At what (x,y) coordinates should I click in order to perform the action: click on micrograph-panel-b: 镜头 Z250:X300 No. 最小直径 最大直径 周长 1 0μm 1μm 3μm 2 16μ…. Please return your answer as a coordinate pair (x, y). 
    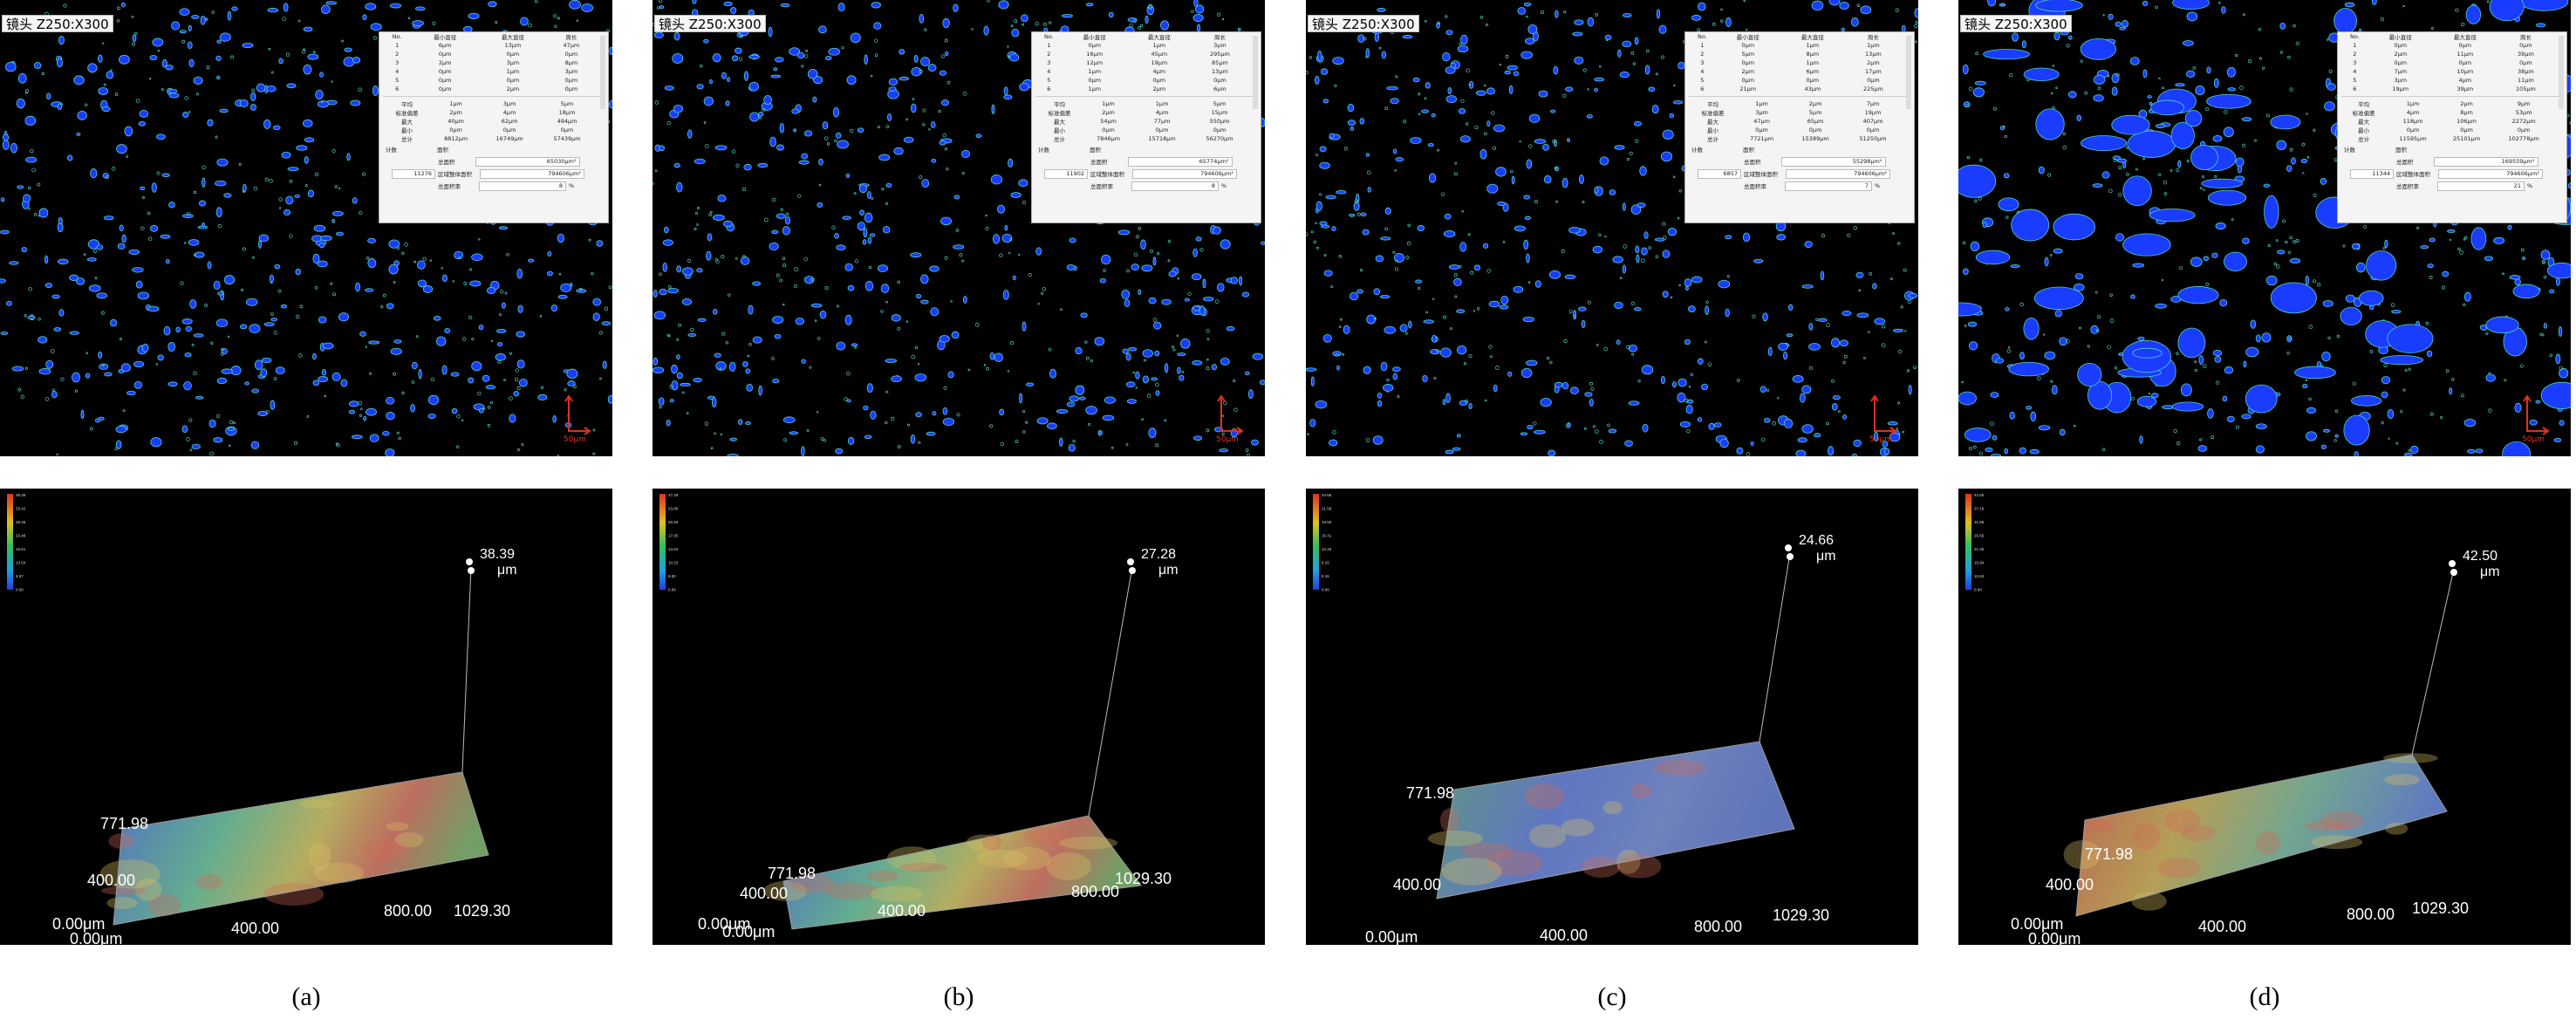
    Looking at the image, I should click on (959, 228).